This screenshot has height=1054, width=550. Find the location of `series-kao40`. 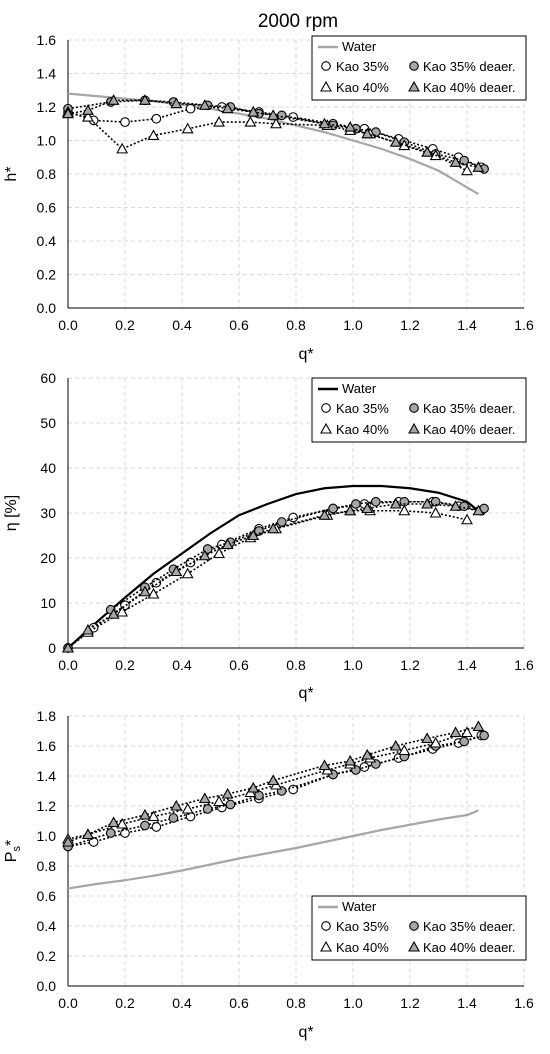

series-kao40 is located at coordinates (267, 578).